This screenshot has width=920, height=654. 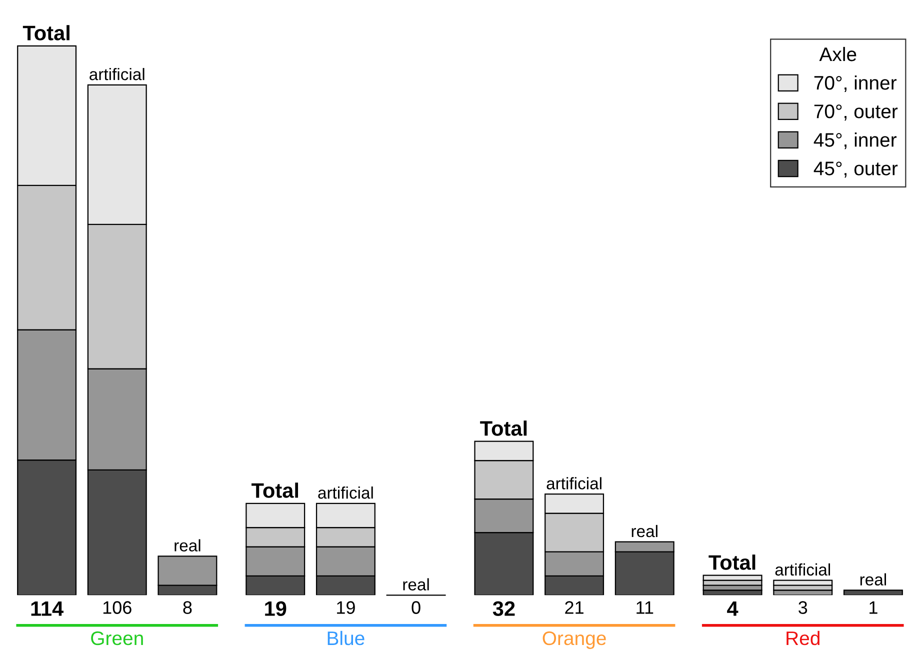 I want to click on x-tick-label: 8, so click(x=187, y=607).